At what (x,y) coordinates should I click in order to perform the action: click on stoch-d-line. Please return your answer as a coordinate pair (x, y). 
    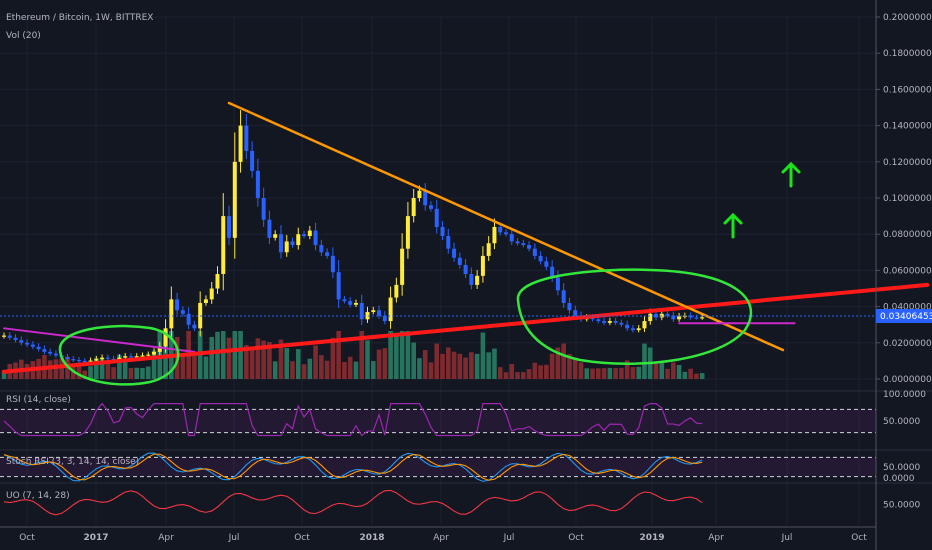
    Looking at the image, I should click on (353, 467).